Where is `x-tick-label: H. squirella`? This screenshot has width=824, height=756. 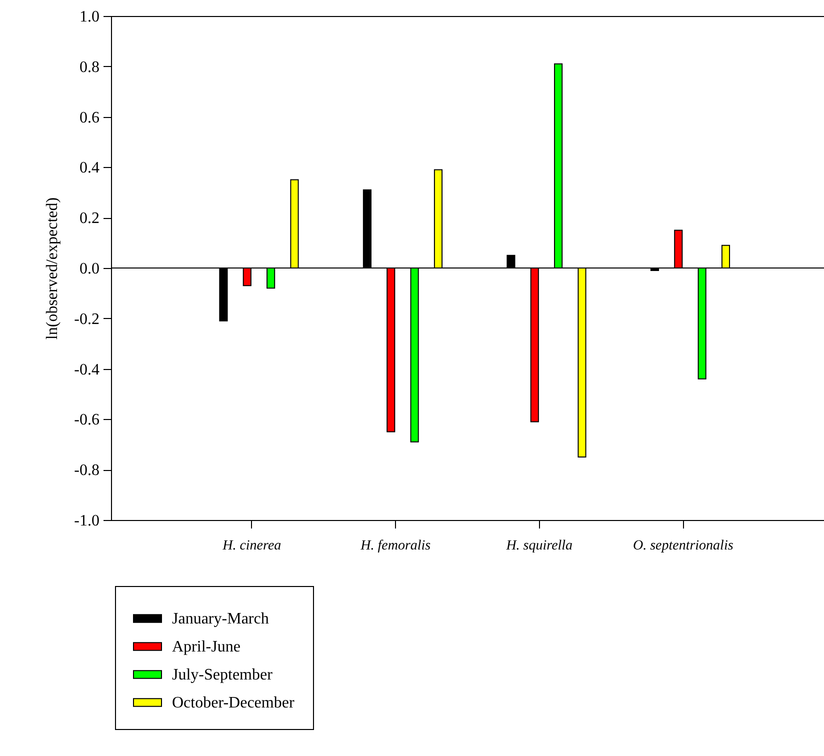 x-tick-label: H. squirella is located at coordinates (539, 546).